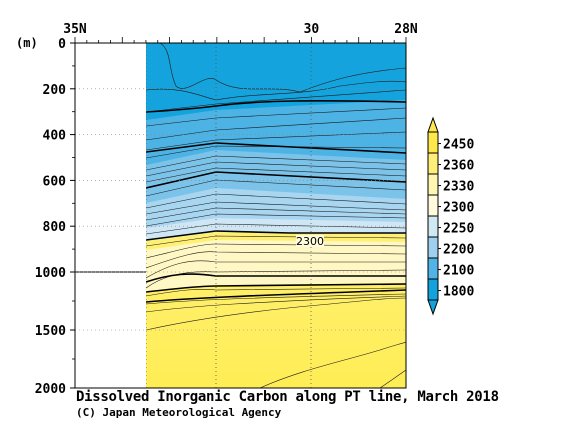 This screenshot has height=423, width=570. Describe the element at coordinates (458, 187) in the screenshot. I see `colorbar-label: 2330` at that location.